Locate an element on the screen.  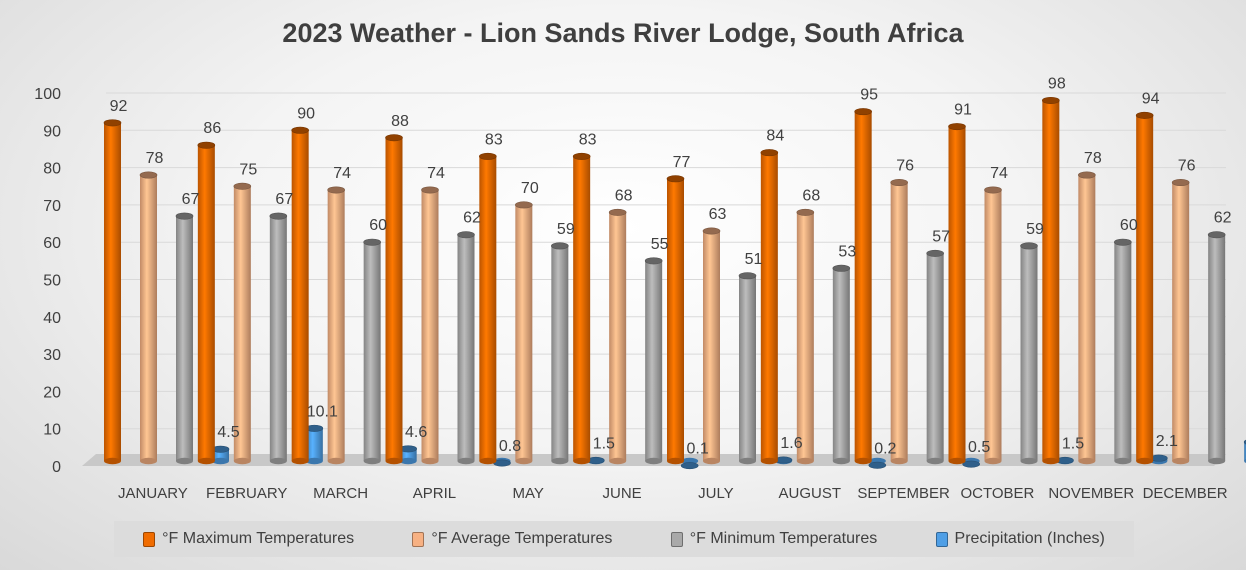
x-tick-label: JULY is located at coordinates (716, 493).